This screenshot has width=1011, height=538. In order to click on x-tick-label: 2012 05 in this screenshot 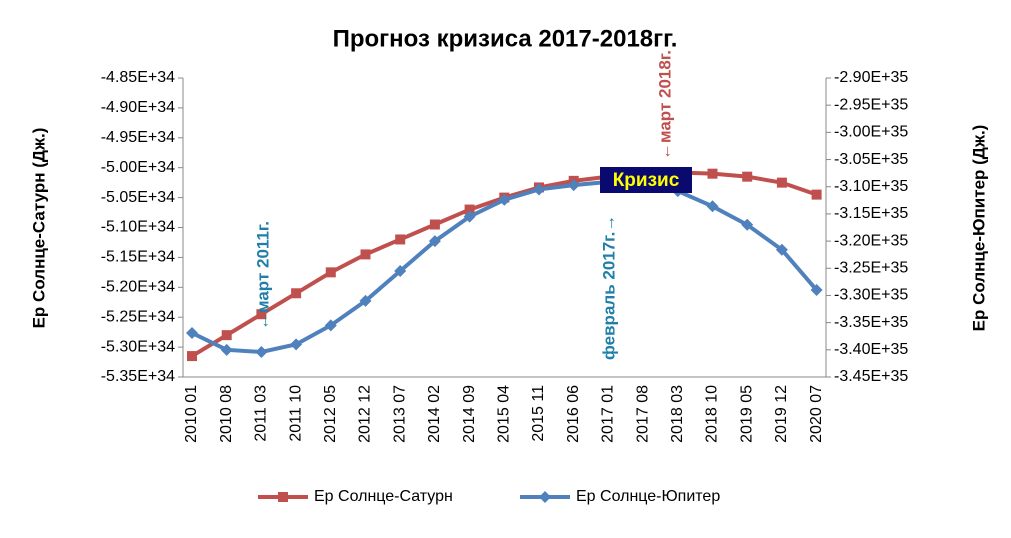, I will do `click(330, 414)`.